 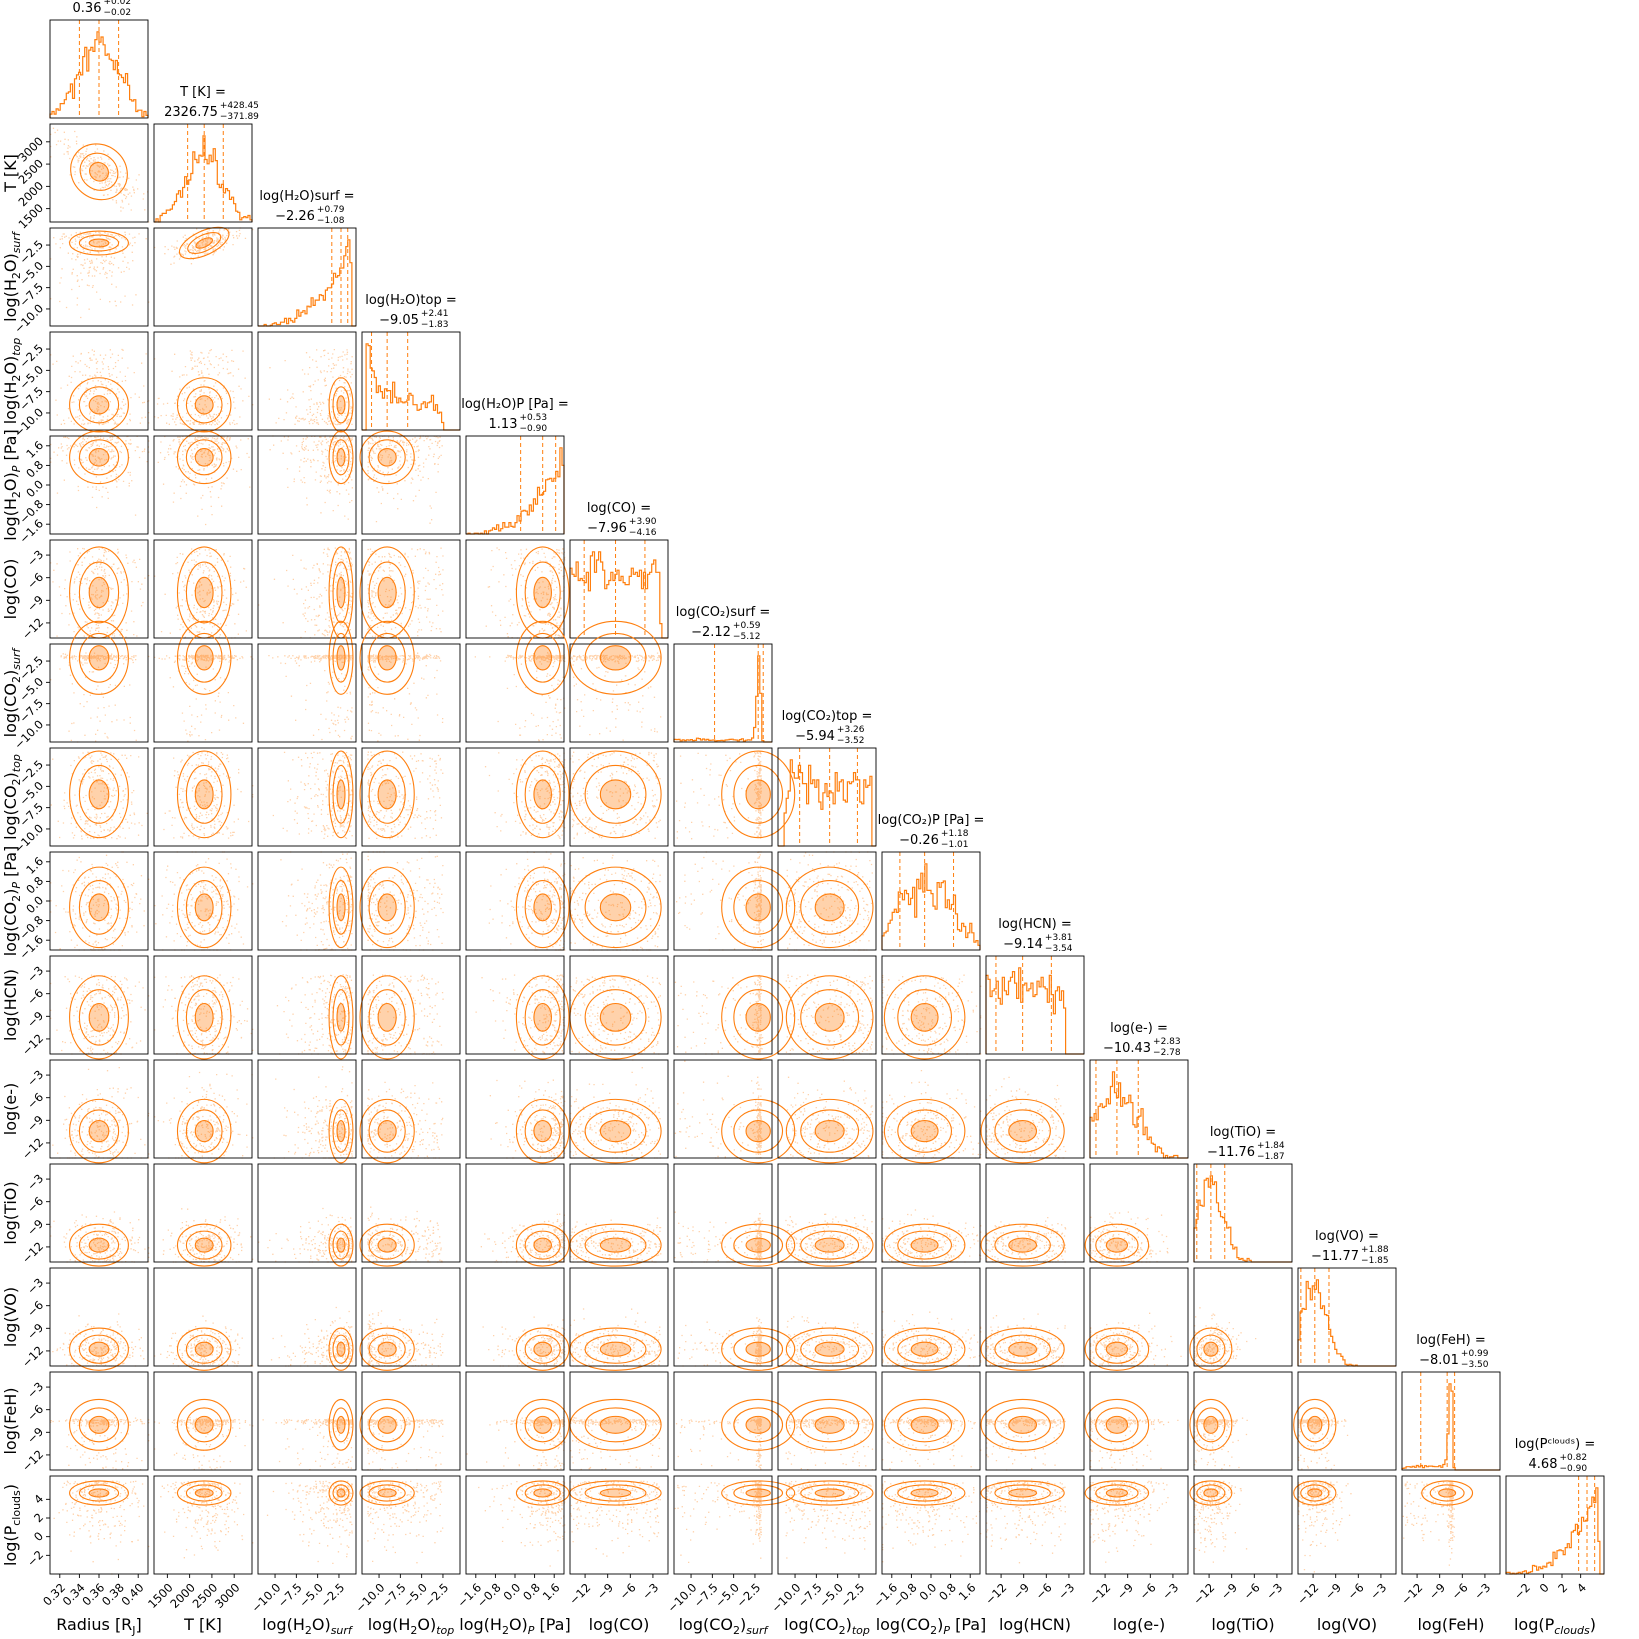 What do you see at coordinates (1451, 1340) in the screenshot?
I see `title-name-14: log(FeH) =` at bounding box center [1451, 1340].